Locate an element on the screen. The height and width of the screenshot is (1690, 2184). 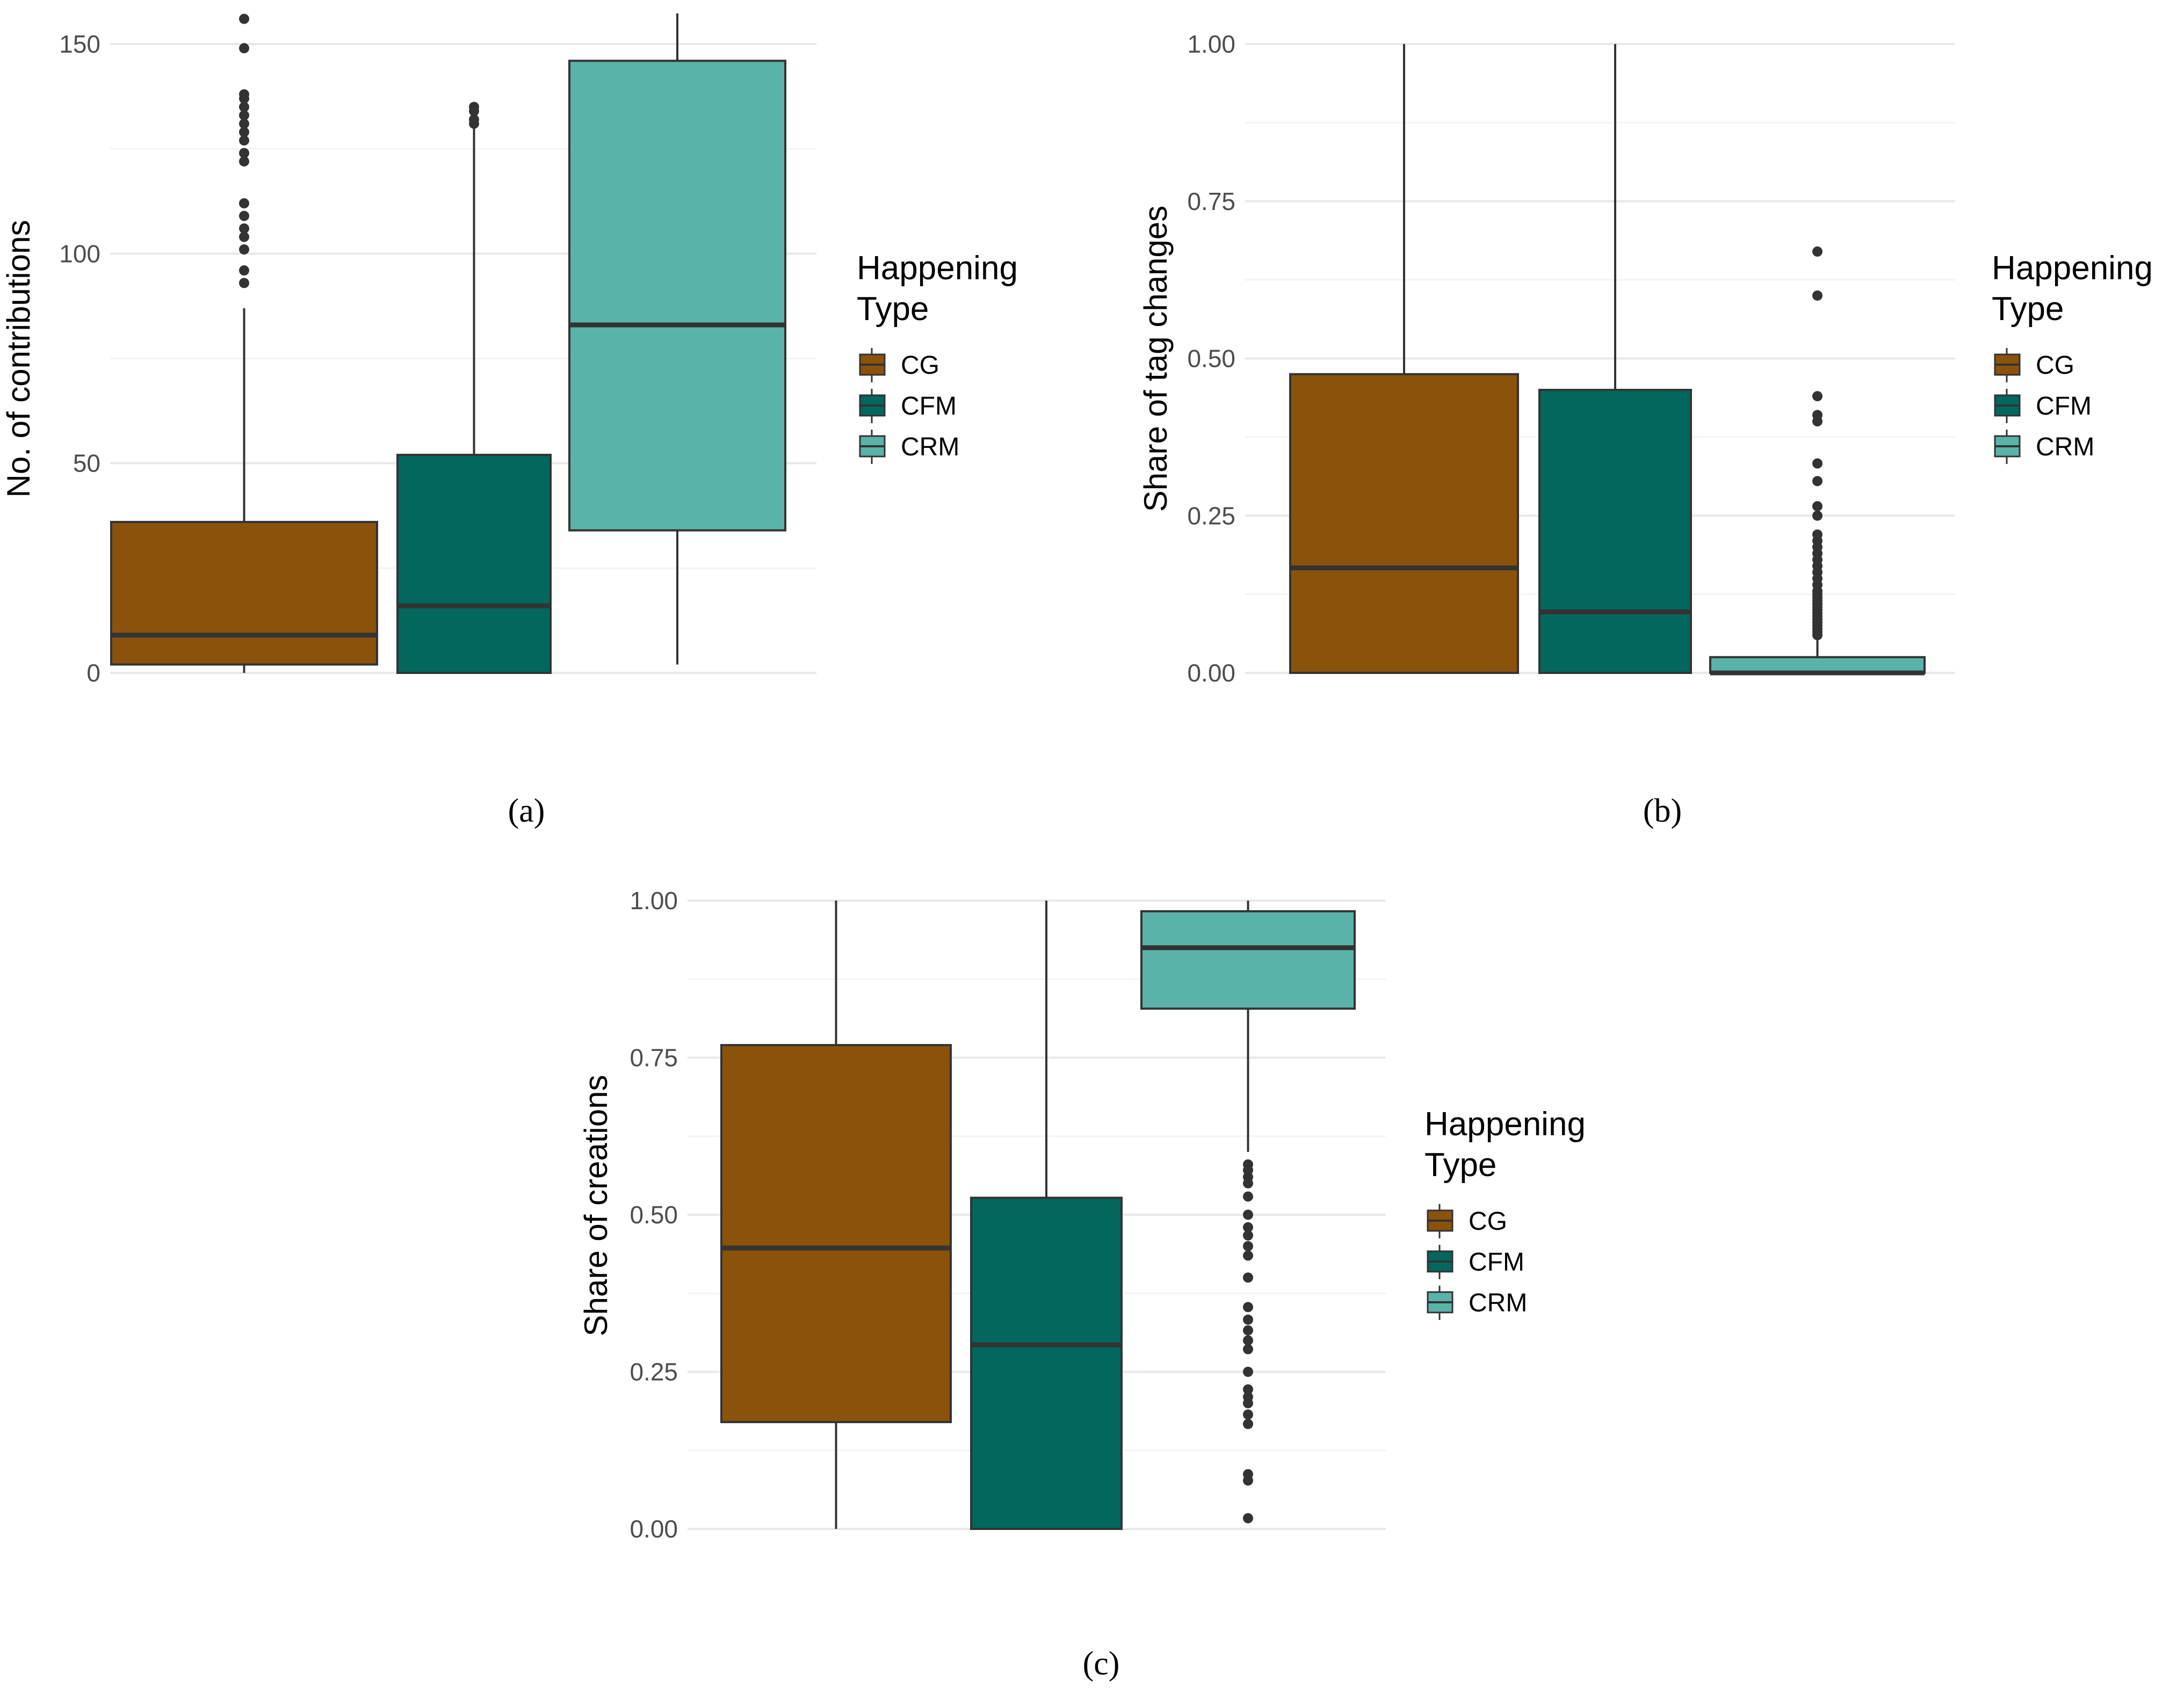
y-tick-label: 0.00 is located at coordinates (1211, 673).